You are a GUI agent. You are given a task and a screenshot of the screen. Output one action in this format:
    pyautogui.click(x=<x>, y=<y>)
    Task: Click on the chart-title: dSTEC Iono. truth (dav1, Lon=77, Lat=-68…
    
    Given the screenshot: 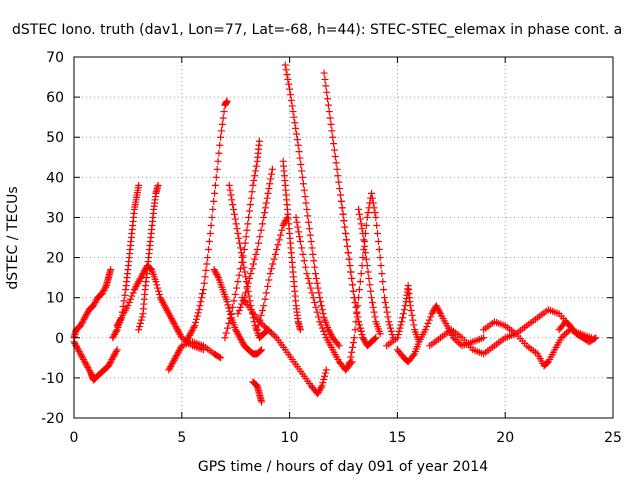 What is the action you would take?
    pyautogui.click(x=317, y=30)
    